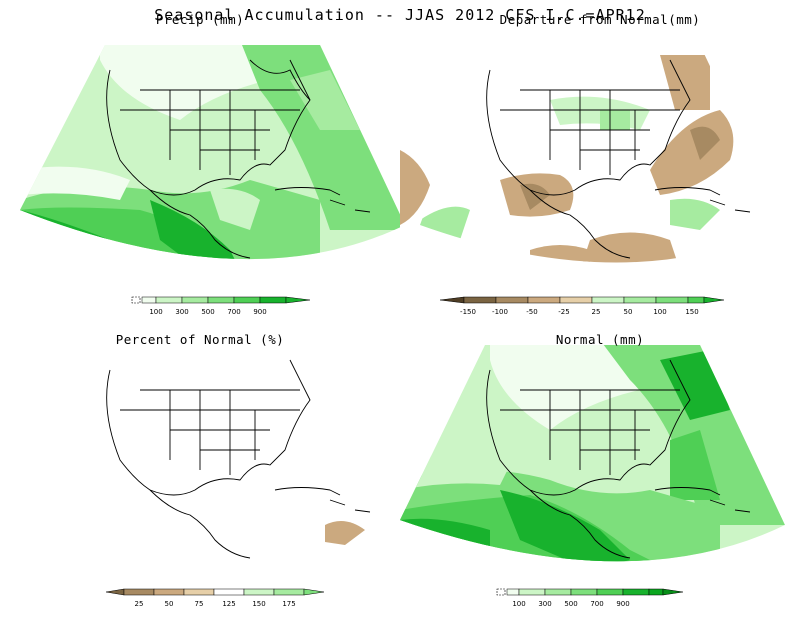 This screenshot has height=620, width=800. Describe the element at coordinates (618, 459) in the screenshot. I see `normal-boundaries` at that location.